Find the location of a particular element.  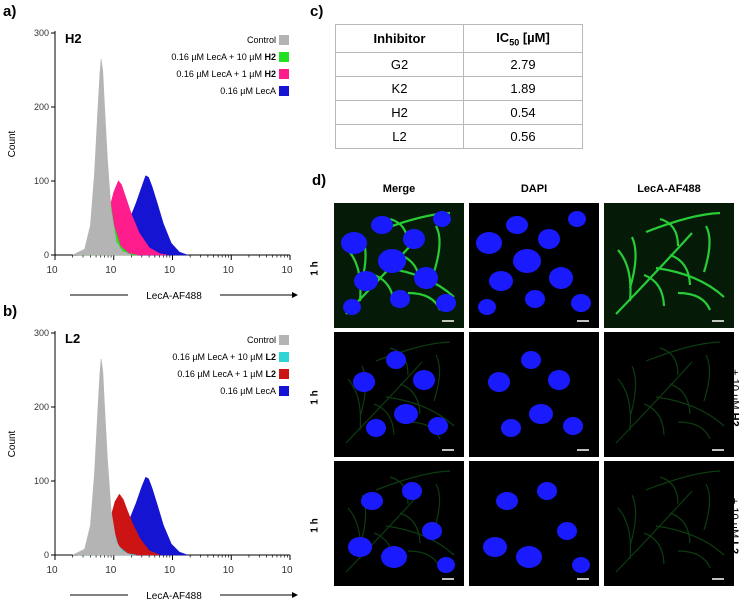

cell-inhibitor: H2 is located at coordinates (399, 112).